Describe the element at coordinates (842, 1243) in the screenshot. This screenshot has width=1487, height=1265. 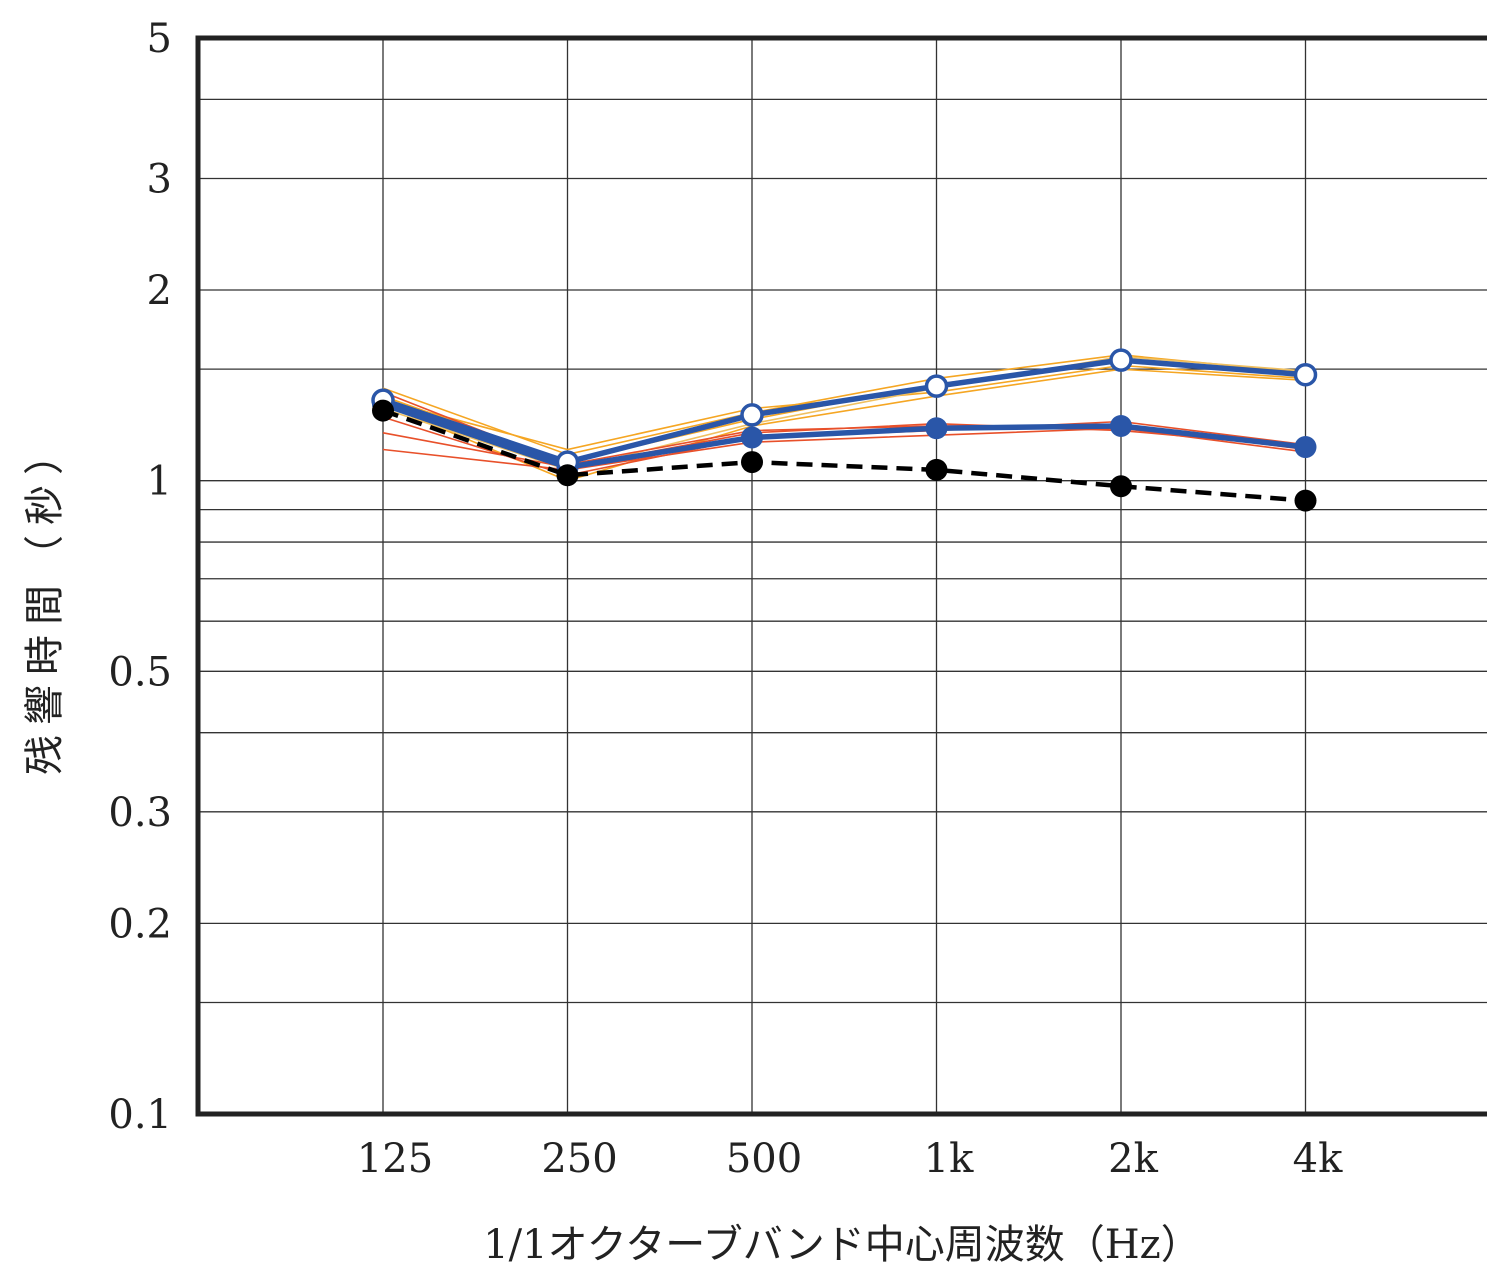
I see `x-axis-label: 1/1オクターブバンド中心周波数（Hz）` at that location.